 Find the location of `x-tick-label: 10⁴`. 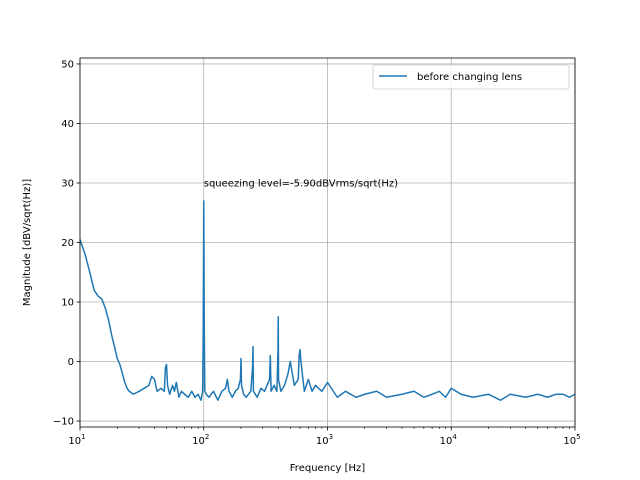

x-tick-label: 10⁴ is located at coordinates (449, 440).